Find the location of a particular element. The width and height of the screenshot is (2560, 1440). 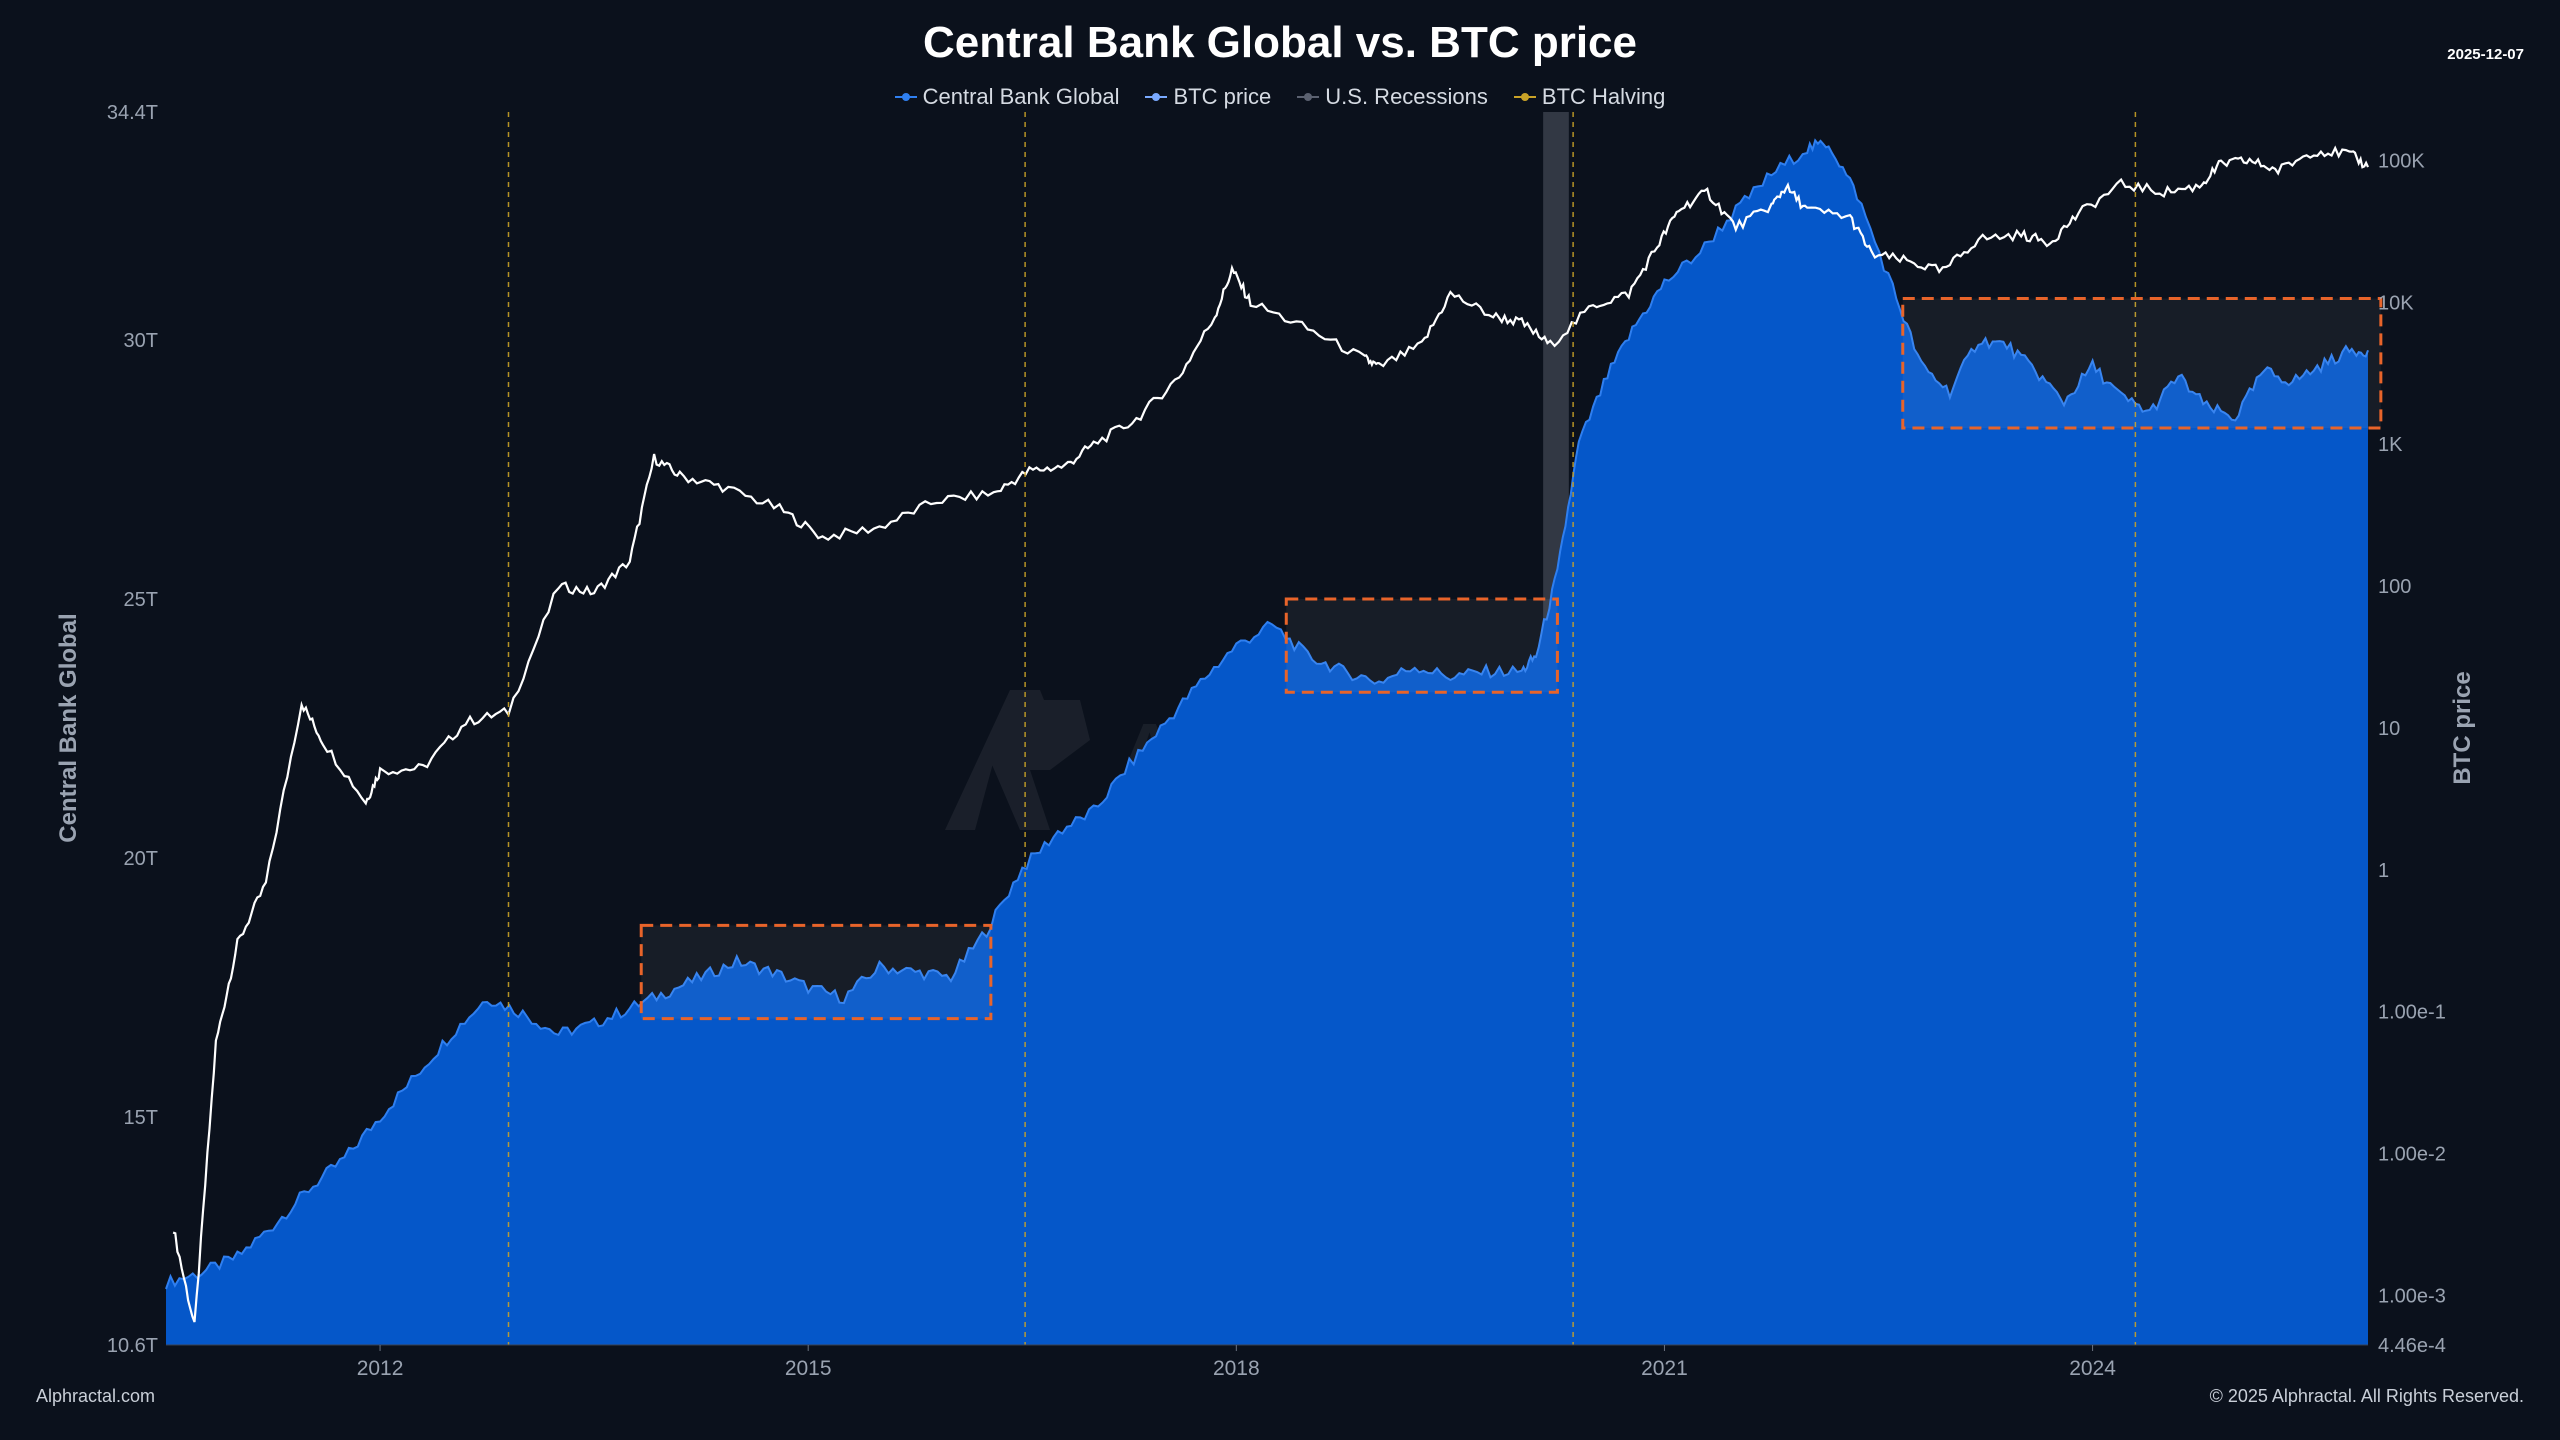

x-axis: 2012 2015 2018 2021 2024 is located at coordinates (1267, 1362).